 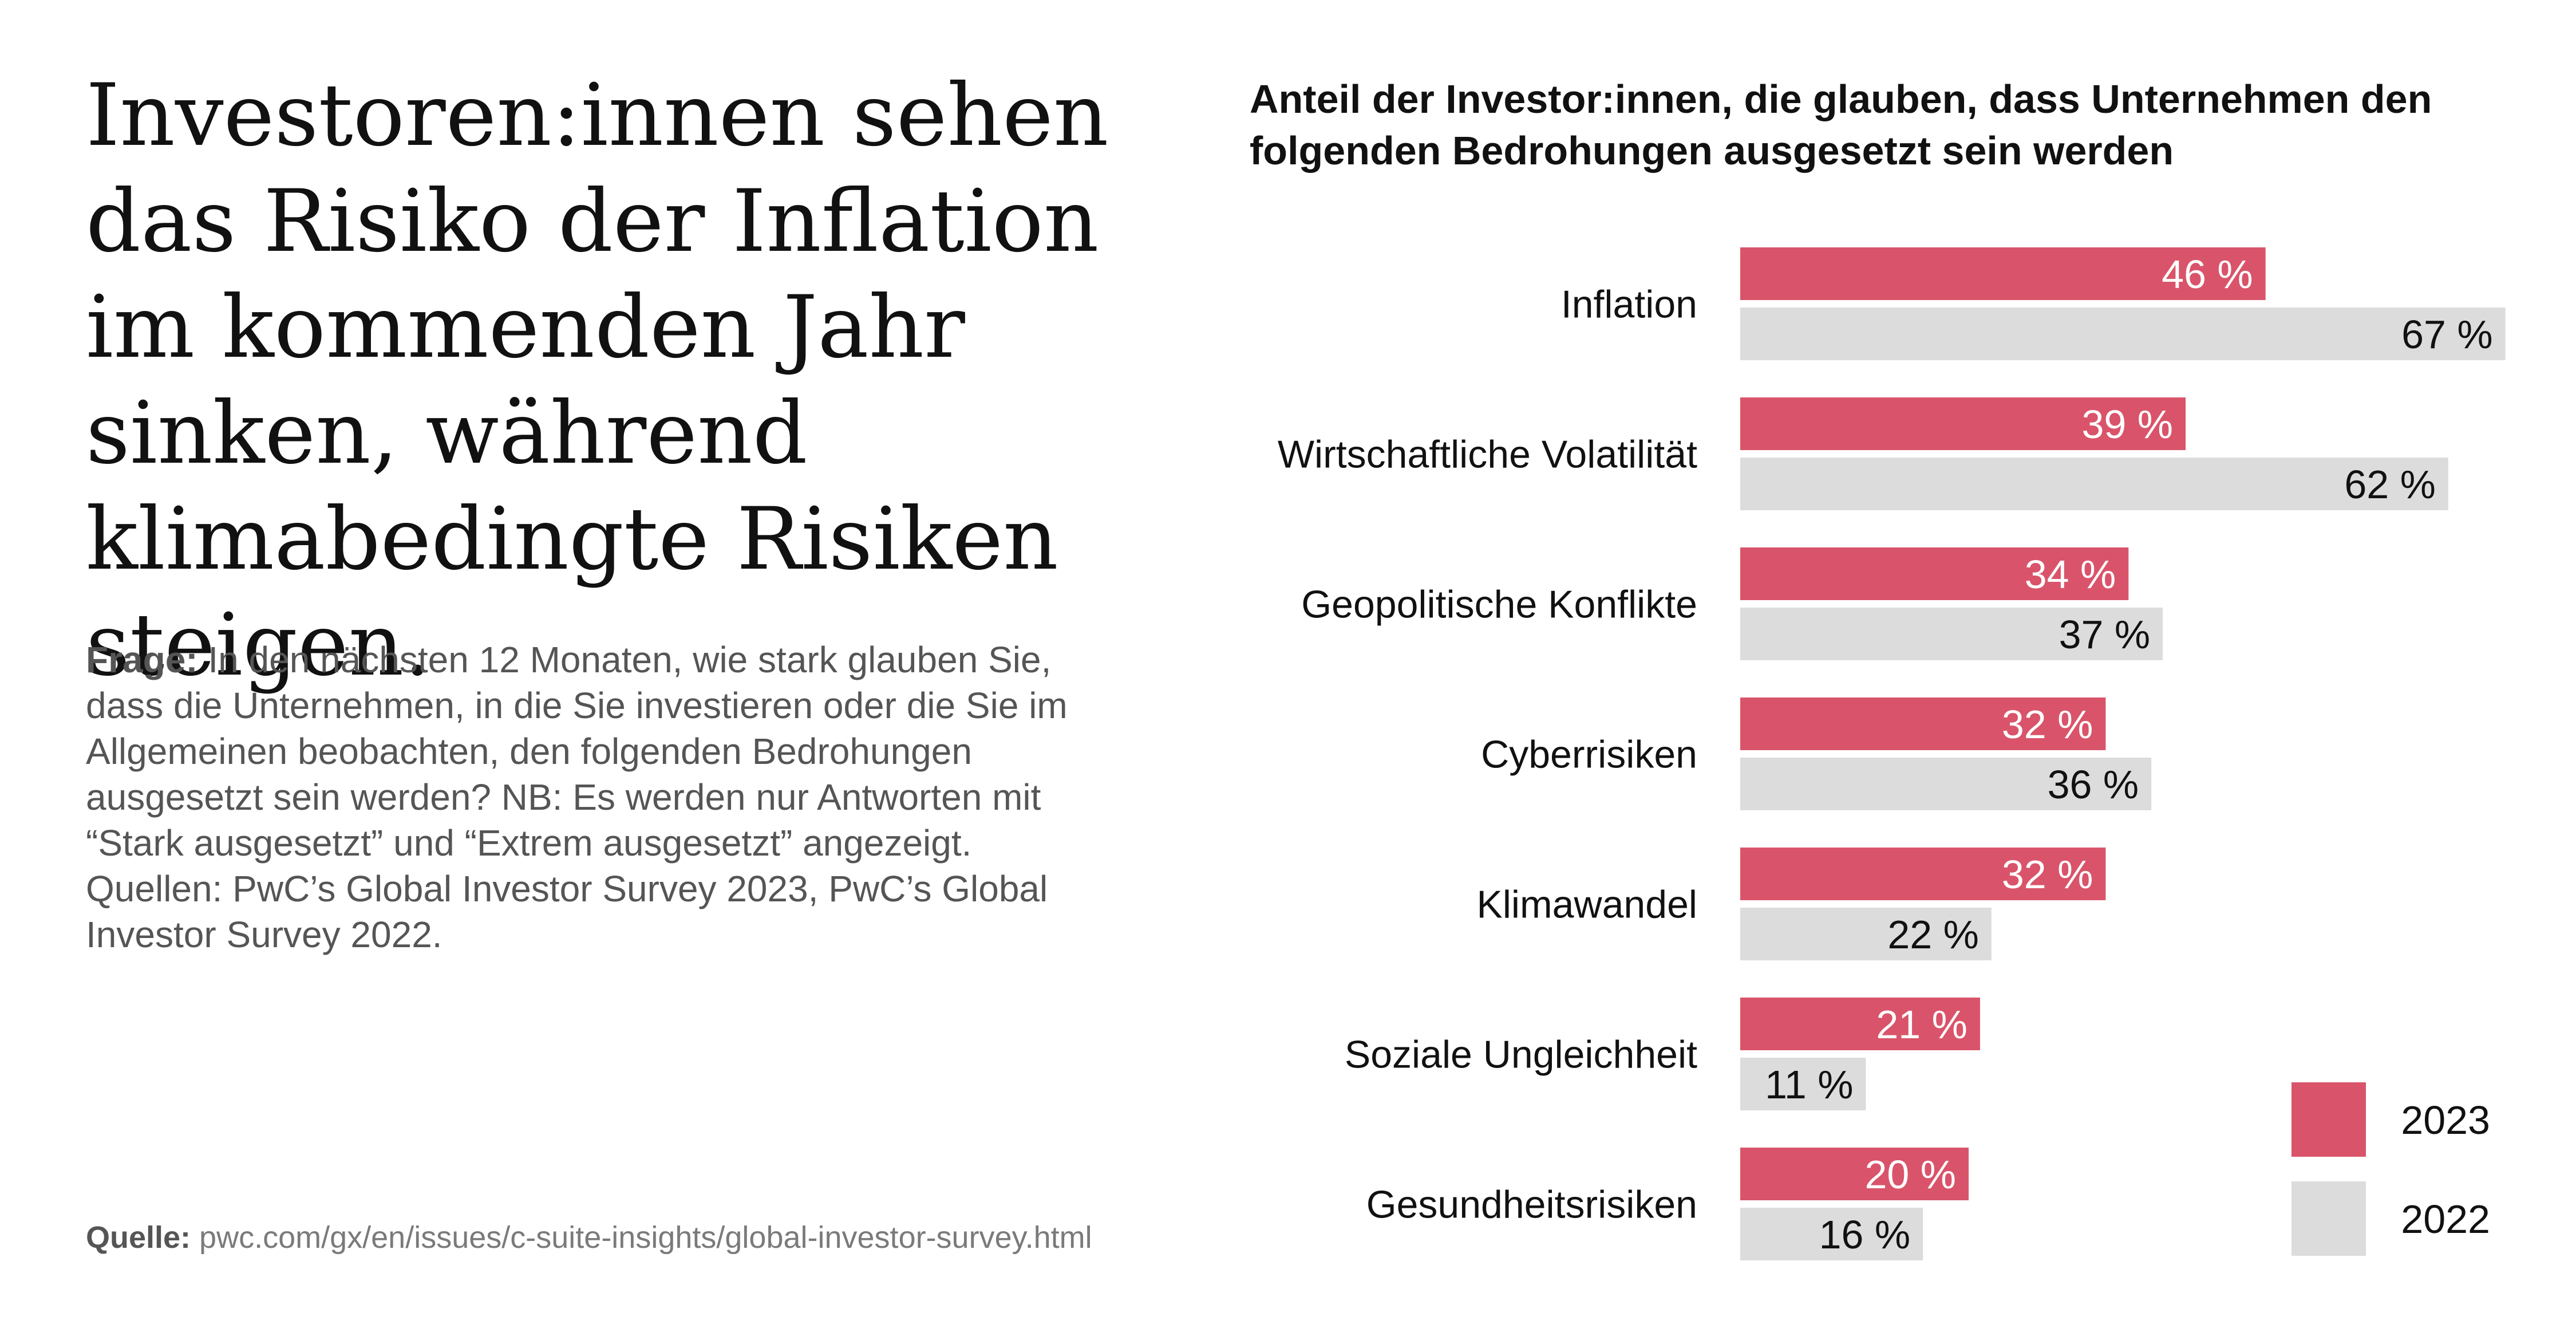 I want to click on category-label-gesundheitsrisiken: Gesundheitsrisiken, so click(x=1531, y=1205).